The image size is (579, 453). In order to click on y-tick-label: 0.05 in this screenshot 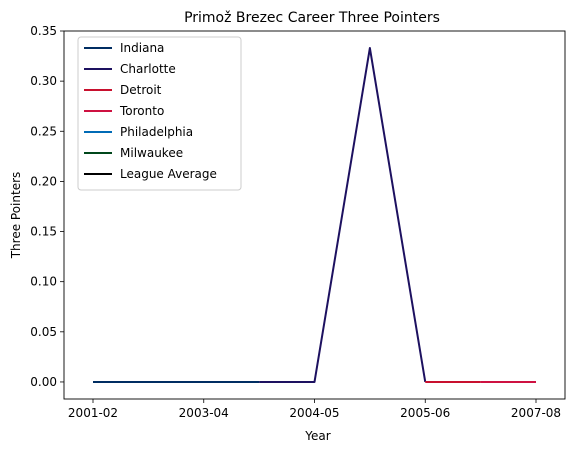, I will do `click(43, 332)`.